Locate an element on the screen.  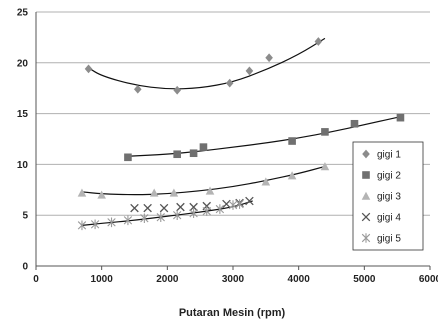
y-tick-label: 15 is located at coordinates (23, 114).